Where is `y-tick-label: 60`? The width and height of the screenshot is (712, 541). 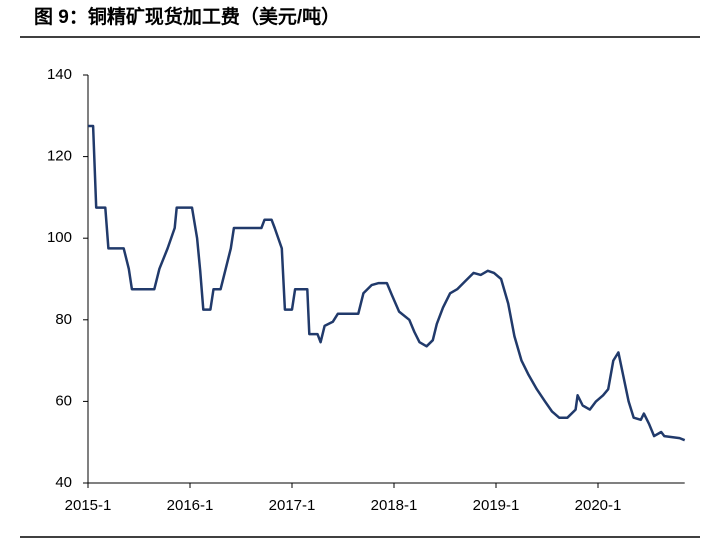
y-tick-label: 60 is located at coordinates (63, 400).